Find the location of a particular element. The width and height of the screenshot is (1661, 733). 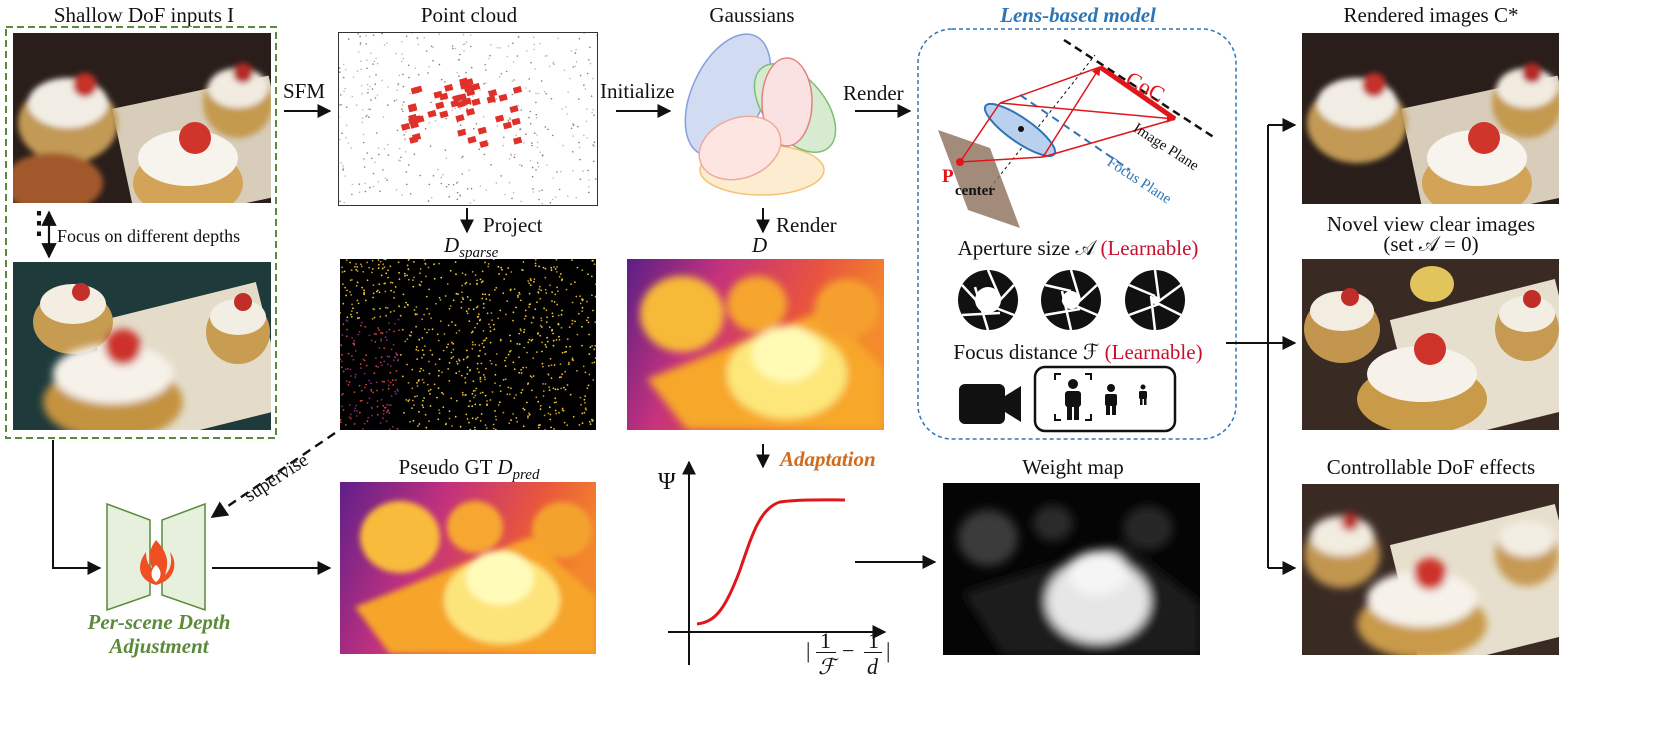

person-small-icon is located at coordinates (1143, 394).